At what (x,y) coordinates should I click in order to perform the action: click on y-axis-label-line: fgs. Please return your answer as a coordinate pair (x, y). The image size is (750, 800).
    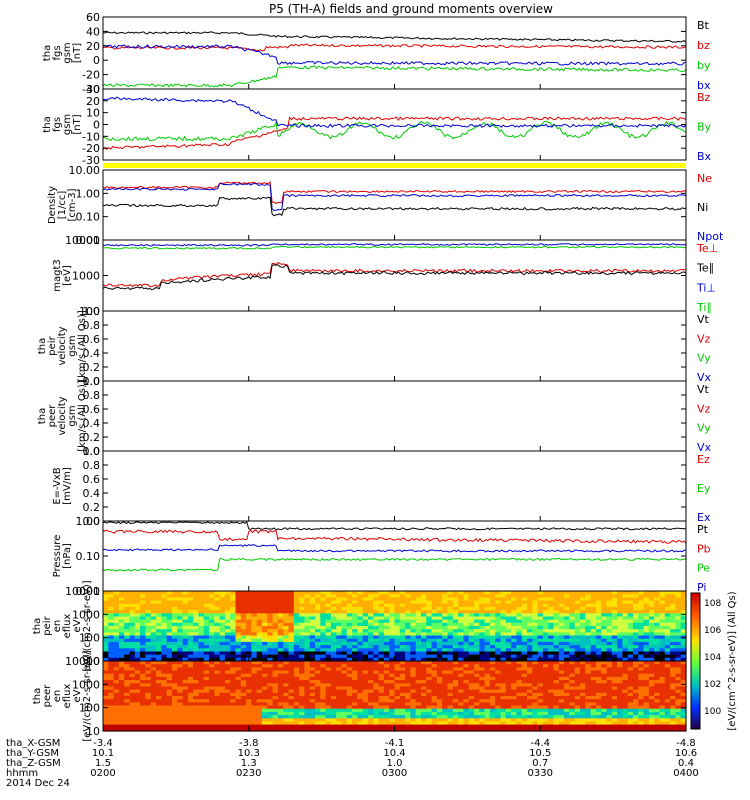
    Looking at the image, I should click on (57, 124).